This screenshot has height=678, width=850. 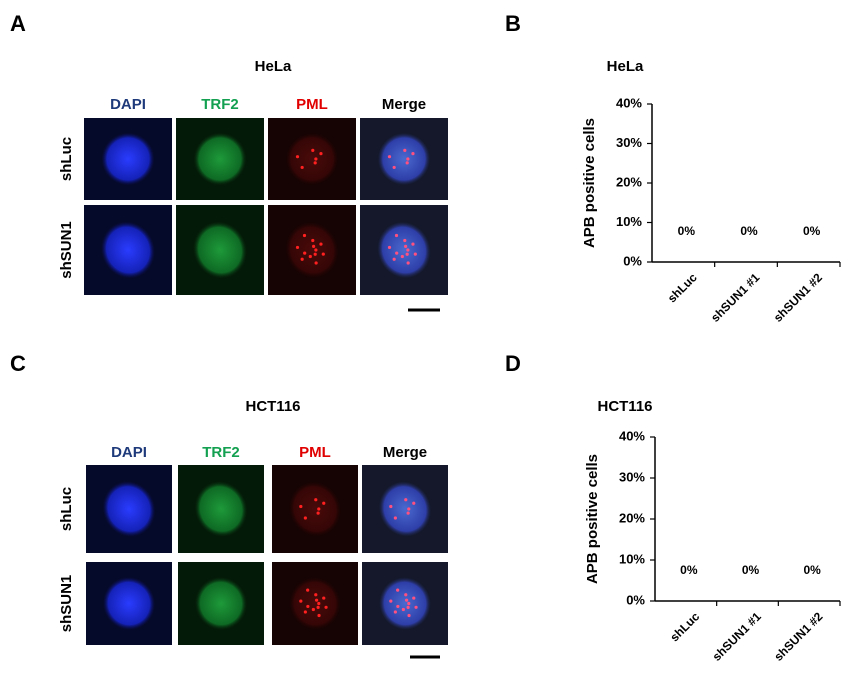 What do you see at coordinates (624, 406) in the screenshot?
I see `chart-title: HCT116` at bounding box center [624, 406].